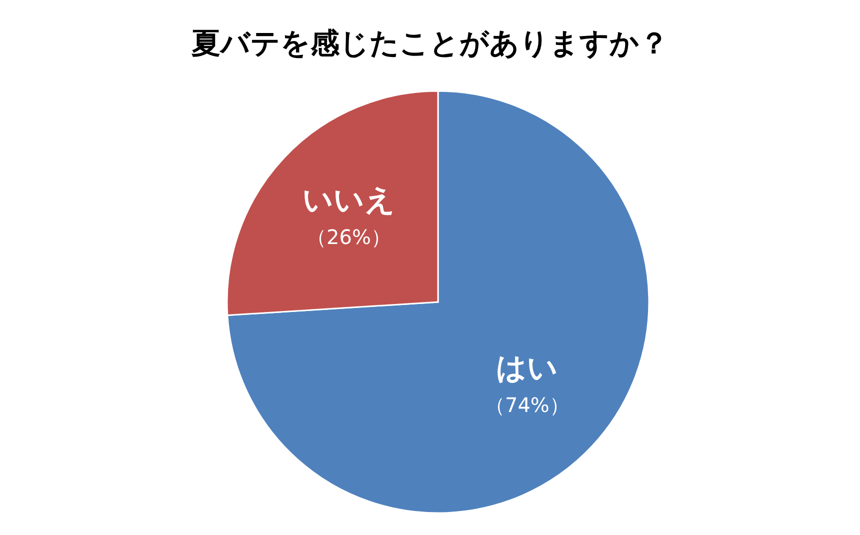  Describe the element at coordinates (527, 368) in the screenshot. I see `slice-label: はい` at that location.